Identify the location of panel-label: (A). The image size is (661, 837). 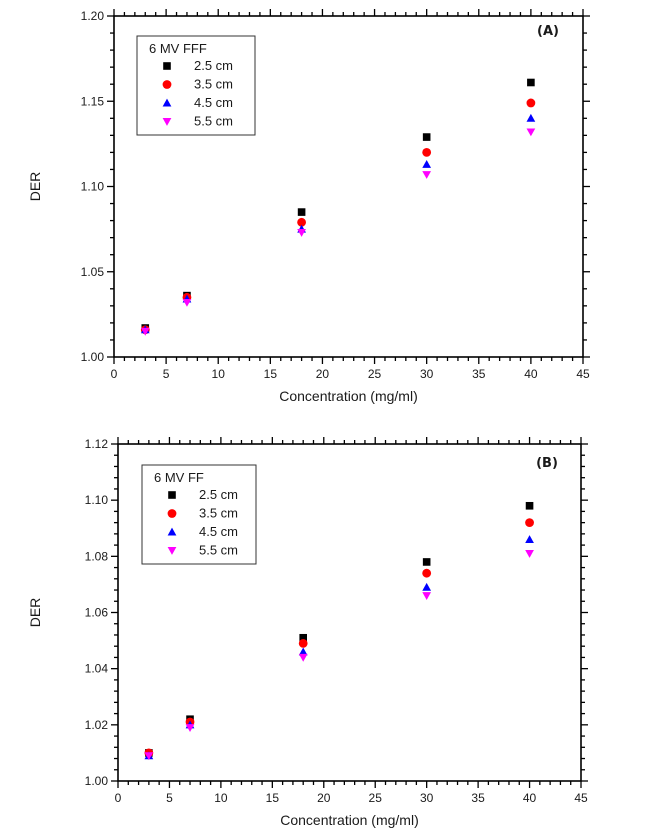
(548, 31).